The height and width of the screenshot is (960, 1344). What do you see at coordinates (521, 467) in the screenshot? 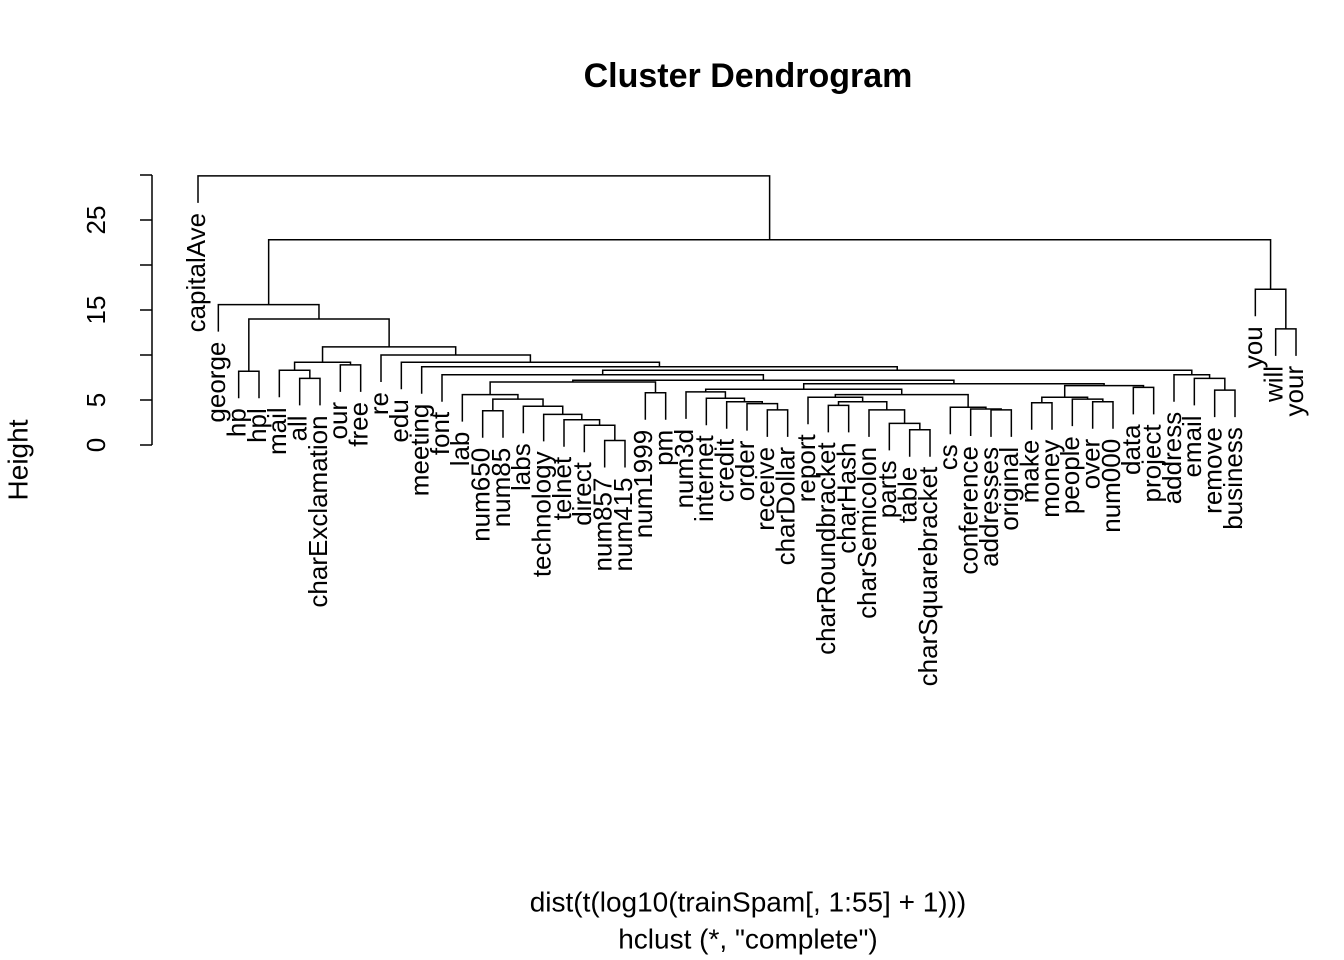
I see `leaf-label: labs` at bounding box center [521, 467].